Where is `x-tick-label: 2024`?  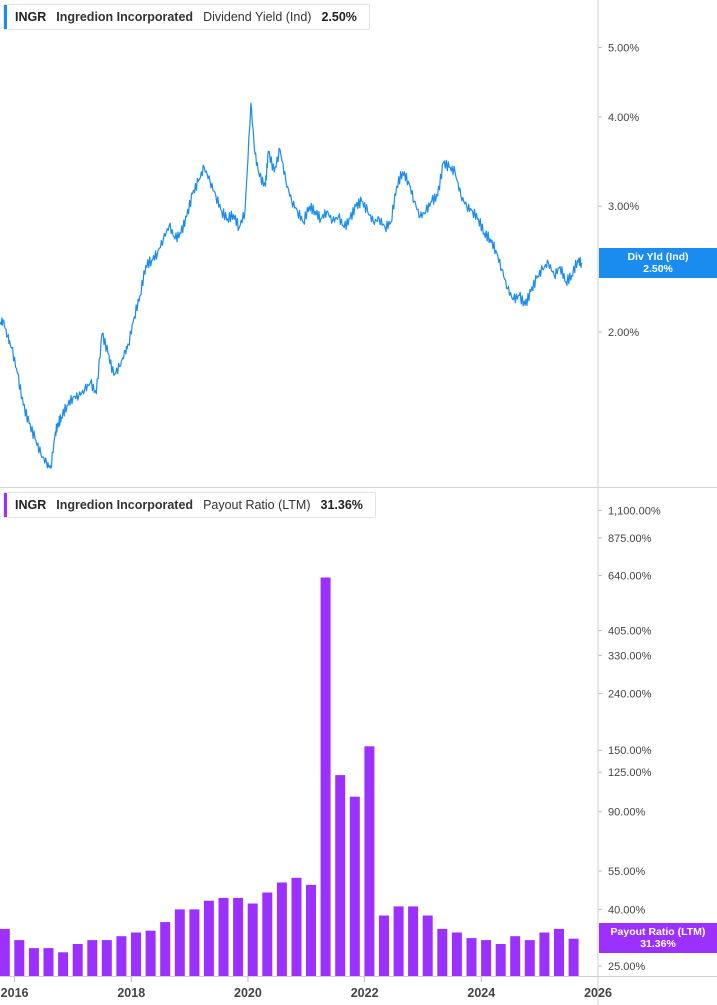 x-tick-label: 2024 is located at coordinates (481, 993).